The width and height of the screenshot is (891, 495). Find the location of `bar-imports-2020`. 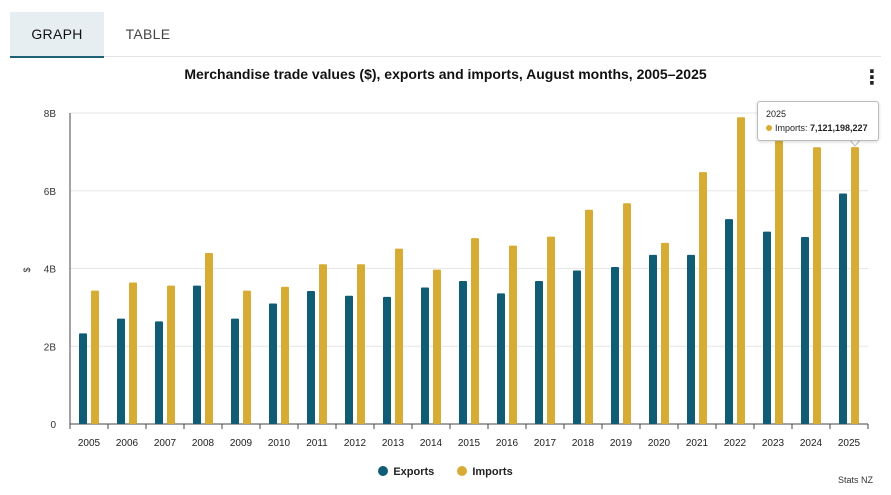

bar-imports-2020 is located at coordinates (665, 333).